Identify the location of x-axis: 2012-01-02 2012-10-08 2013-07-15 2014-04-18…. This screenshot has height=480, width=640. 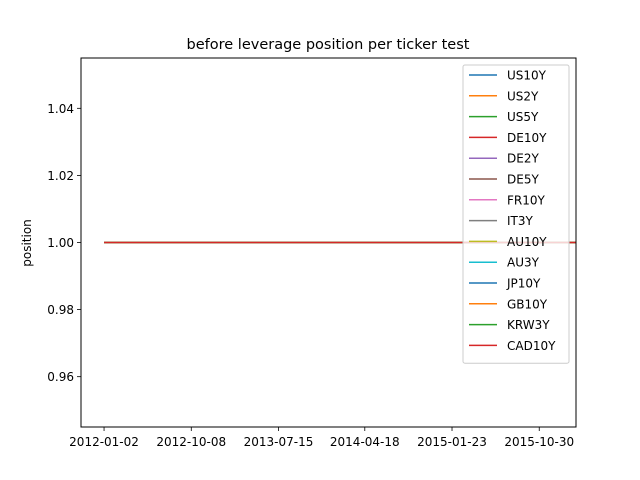
(321, 438).